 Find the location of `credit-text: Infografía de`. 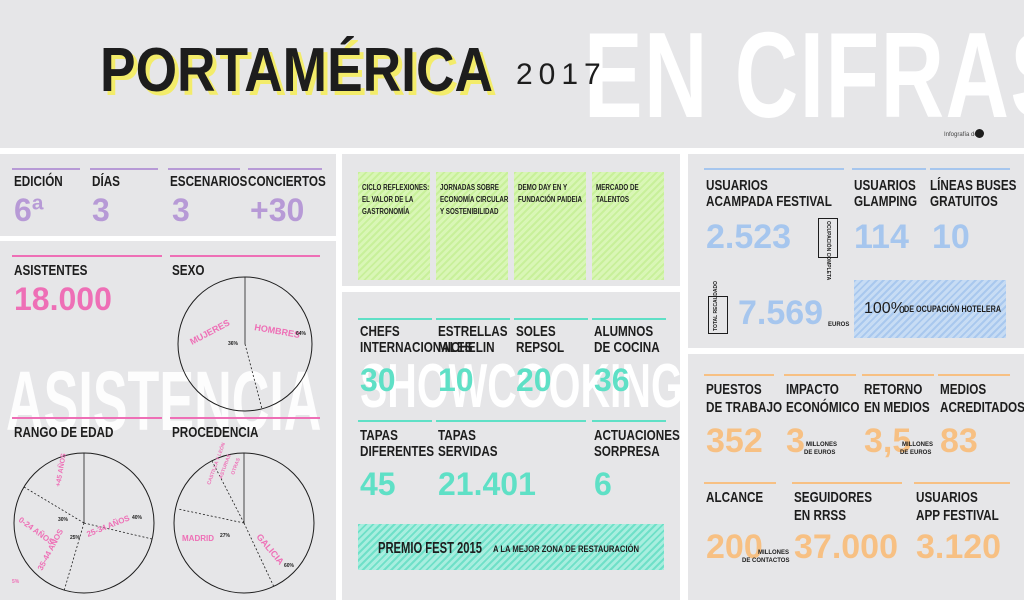

credit-text: Infografía de is located at coordinates (961, 135).